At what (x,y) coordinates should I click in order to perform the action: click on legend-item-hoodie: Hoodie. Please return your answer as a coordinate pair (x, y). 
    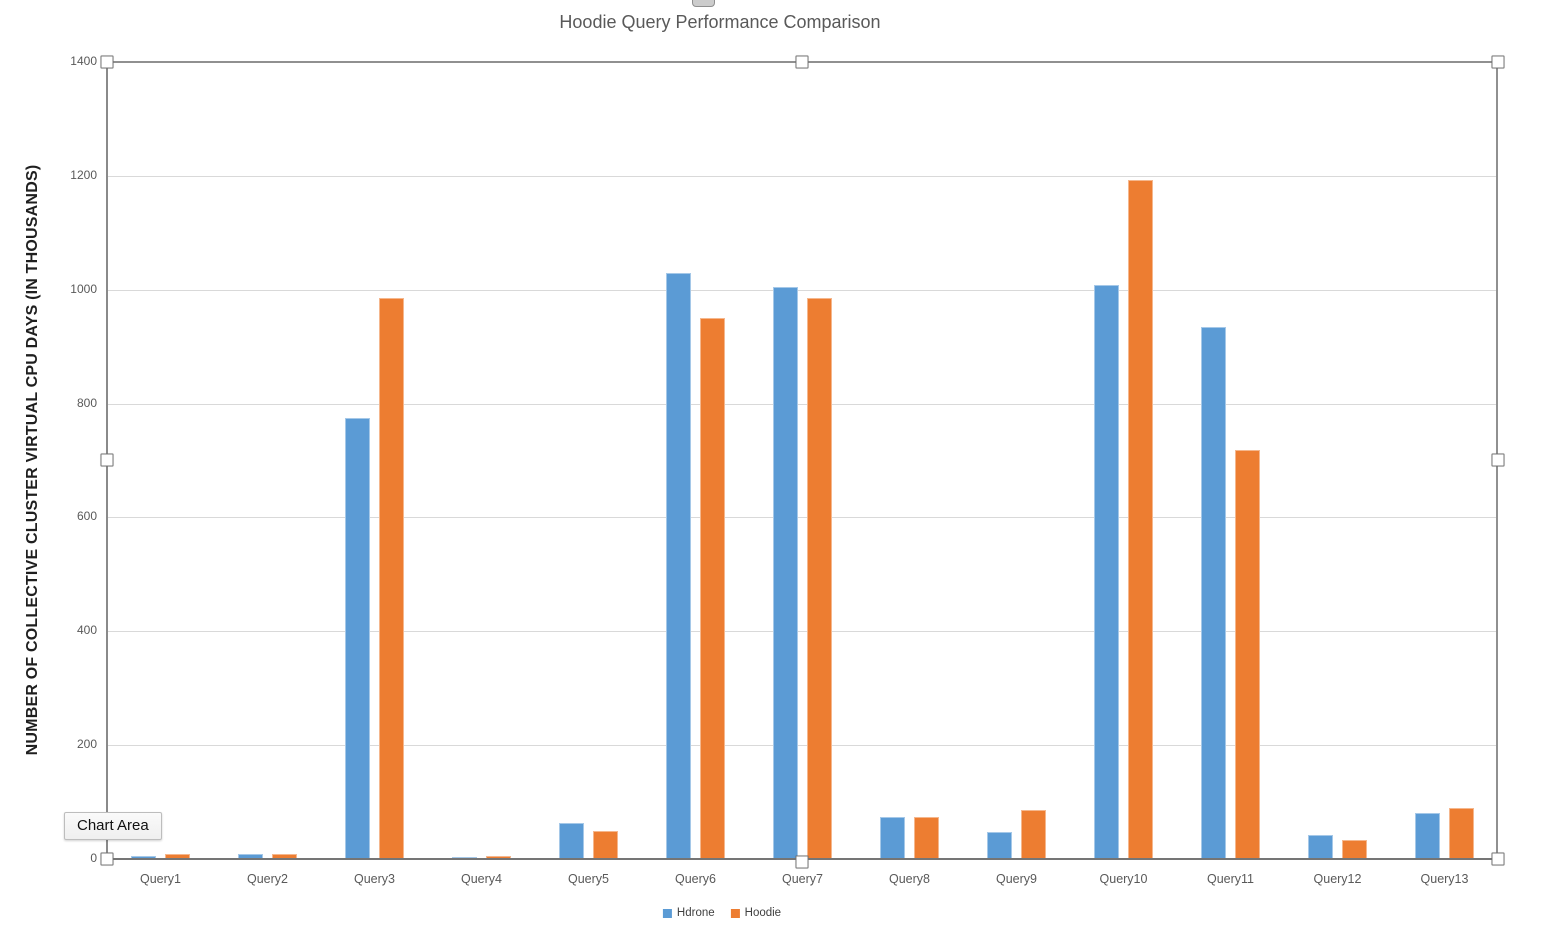
    Looking at the image, I should click on (756, 913).